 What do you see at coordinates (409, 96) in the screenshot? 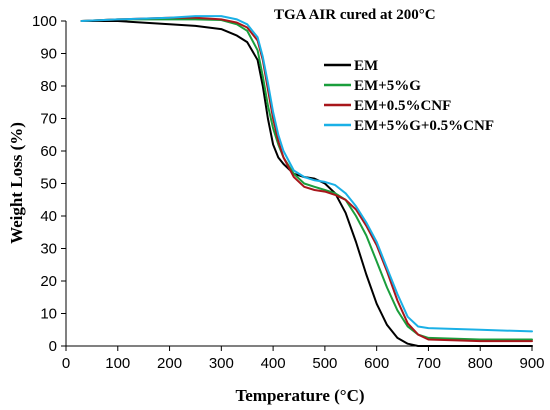
I see `legend: EM EM+5%G EM+0.5%CNF EM+5%G+0.5%CNF` at bounding box center [409, 96].